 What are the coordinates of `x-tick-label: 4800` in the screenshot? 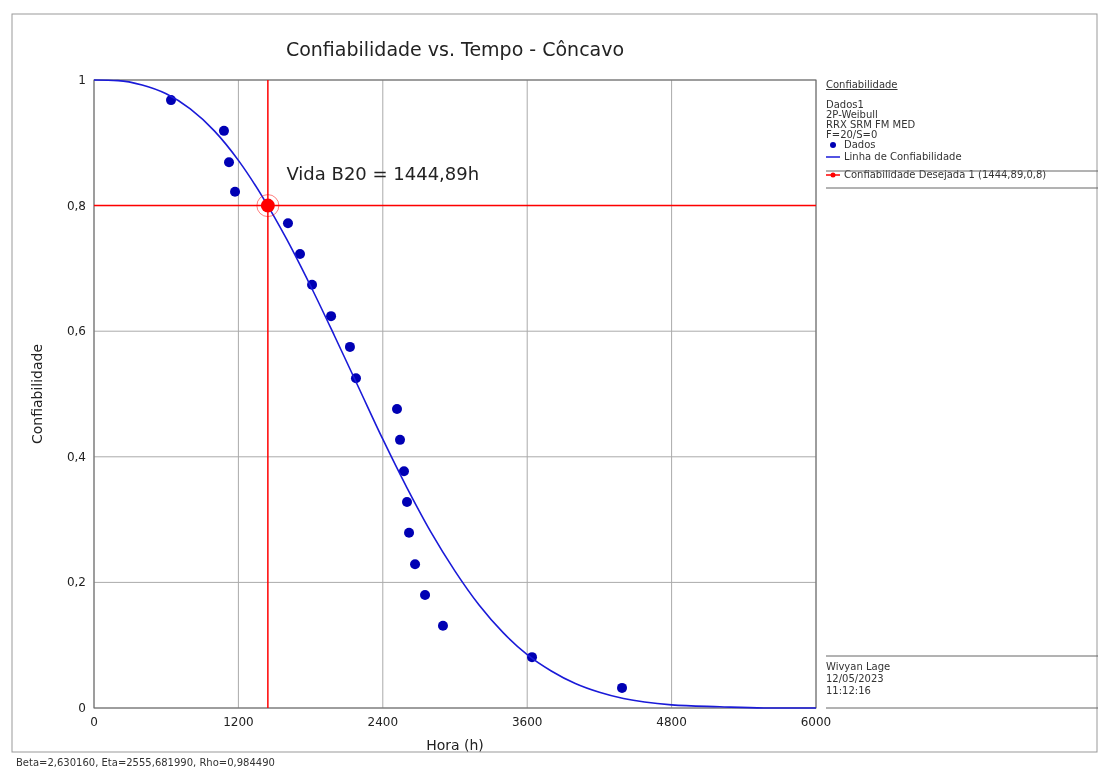 It's located at (671, 722).